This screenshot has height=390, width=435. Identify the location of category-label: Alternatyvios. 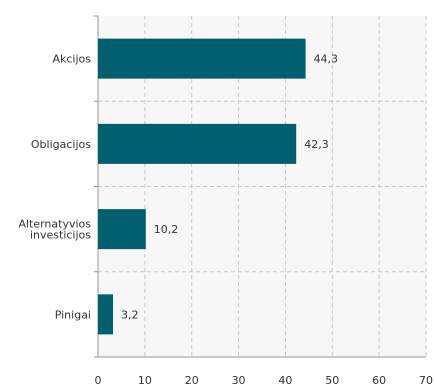
(54, 224).